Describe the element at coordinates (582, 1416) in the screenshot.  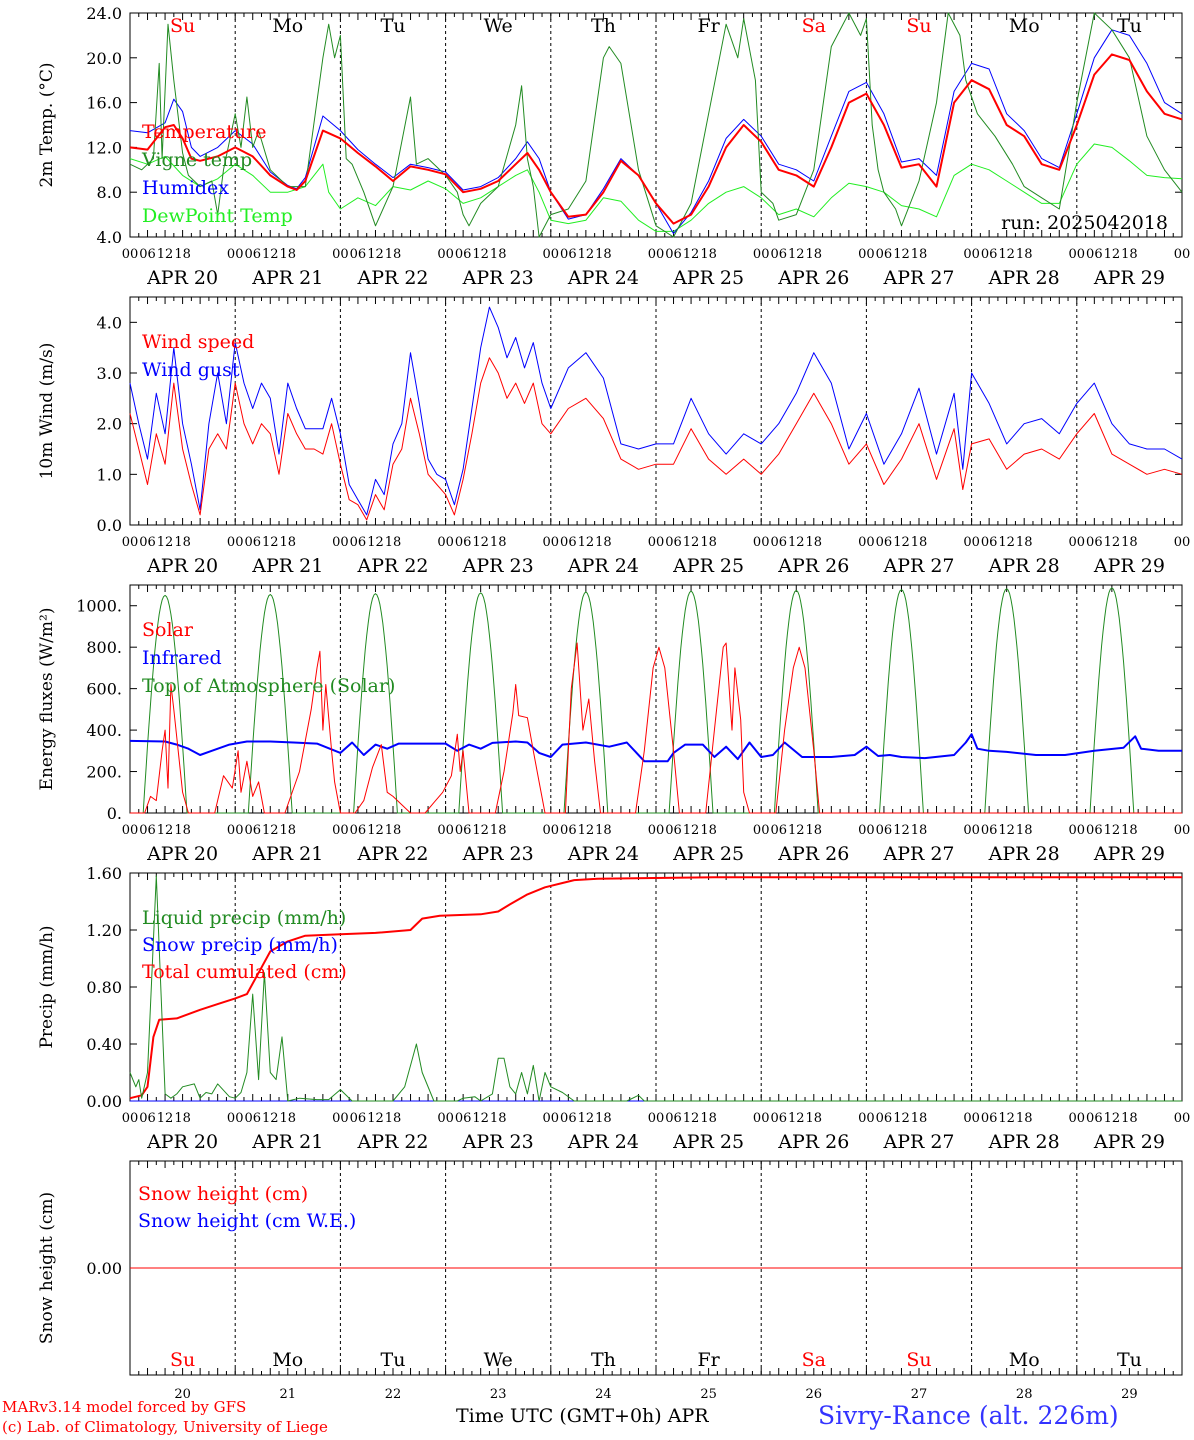
I see `x-axis-title: Time UTC (GMT+0h) APR` at that location.